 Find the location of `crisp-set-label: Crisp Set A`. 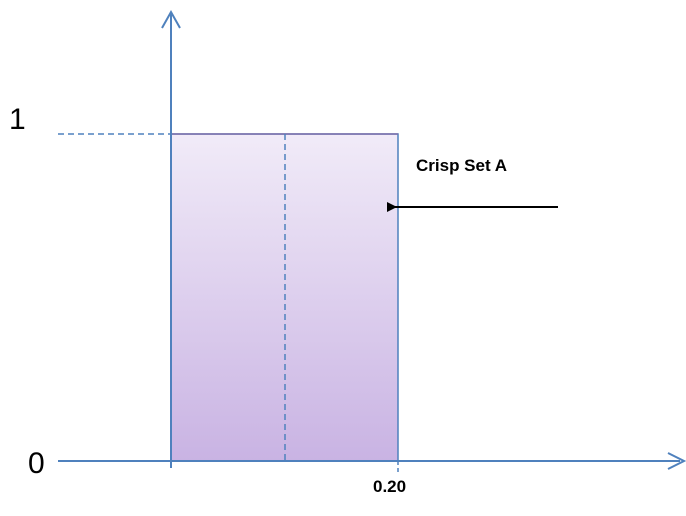

crisp-set-label: Crisp Set A is located at coordinates (461, 165).